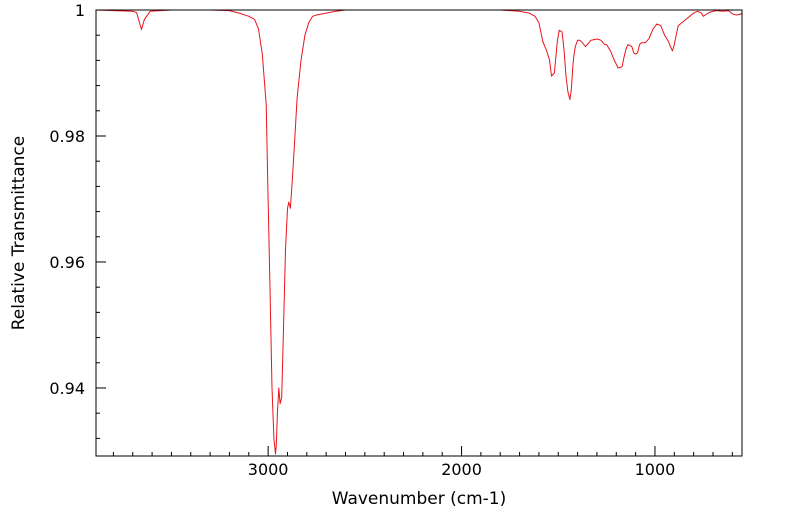  I want to click on y-tick-label: 0.96, so click(67, 262).